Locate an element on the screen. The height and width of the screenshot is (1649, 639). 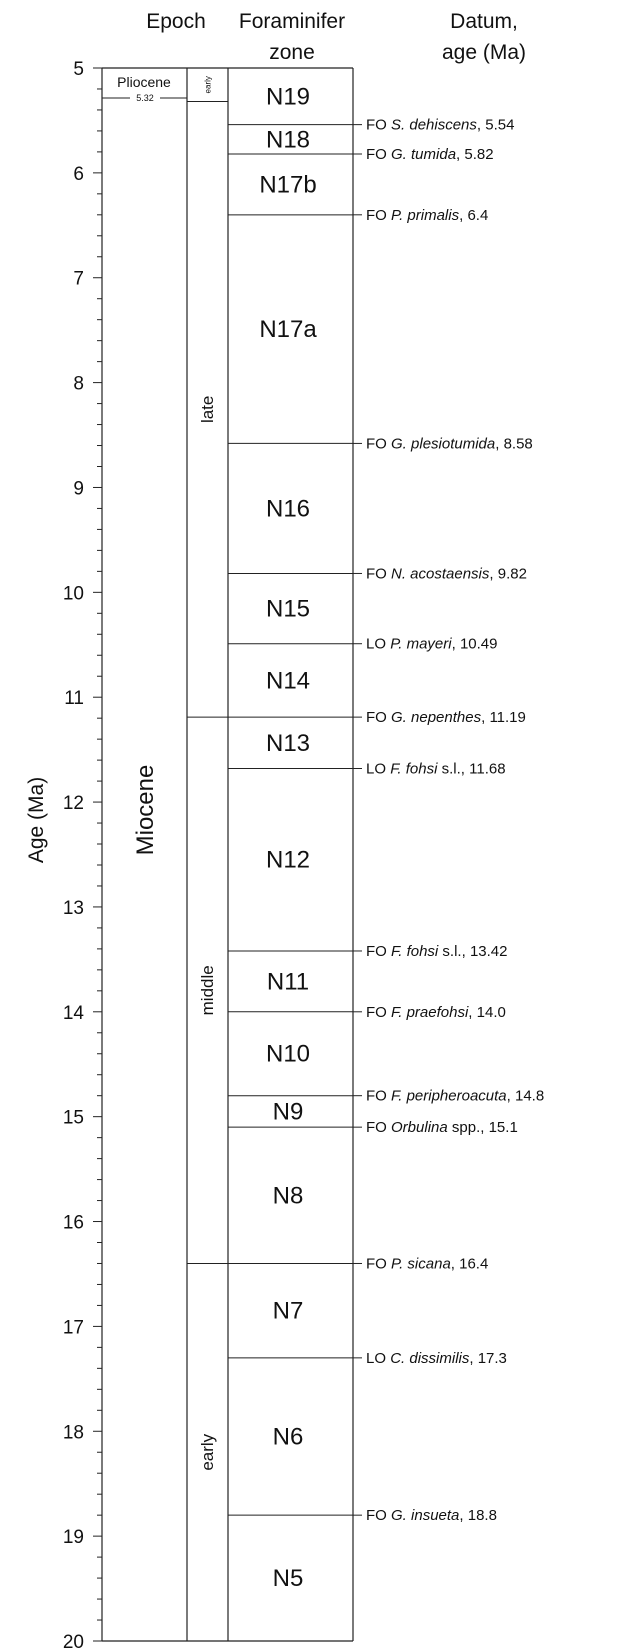
y-tick-label: 20 is located at coordinates (73, 1640).